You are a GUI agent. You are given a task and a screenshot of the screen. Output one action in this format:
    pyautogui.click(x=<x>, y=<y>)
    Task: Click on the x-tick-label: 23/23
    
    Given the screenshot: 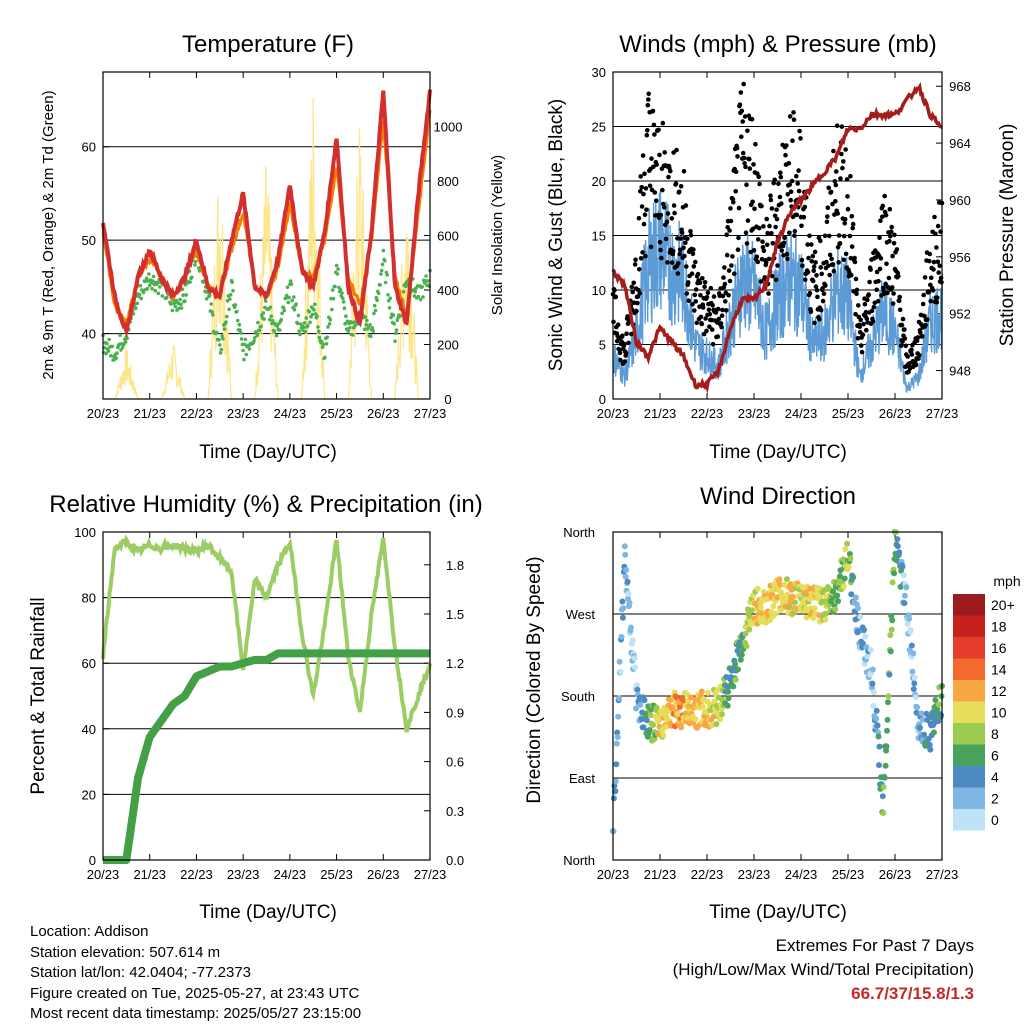 What is the action you would take?
    pyautogui.click(x=754, y=874)
    